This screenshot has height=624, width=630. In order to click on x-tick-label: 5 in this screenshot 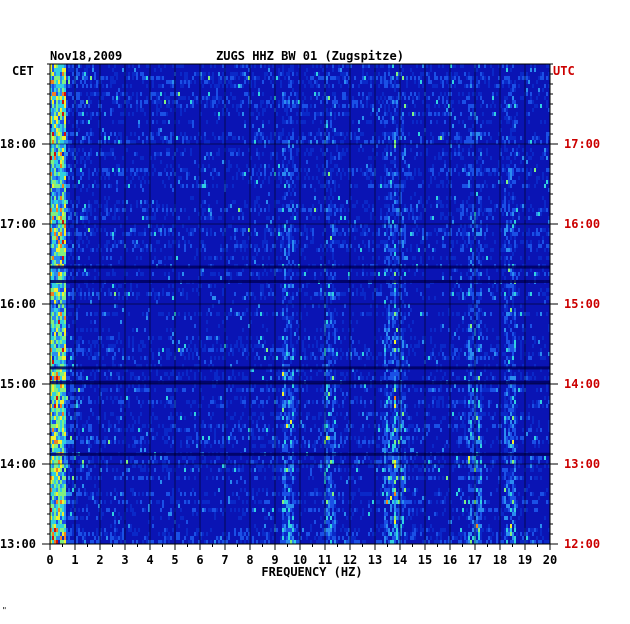, I will do `click(174, 560)`.